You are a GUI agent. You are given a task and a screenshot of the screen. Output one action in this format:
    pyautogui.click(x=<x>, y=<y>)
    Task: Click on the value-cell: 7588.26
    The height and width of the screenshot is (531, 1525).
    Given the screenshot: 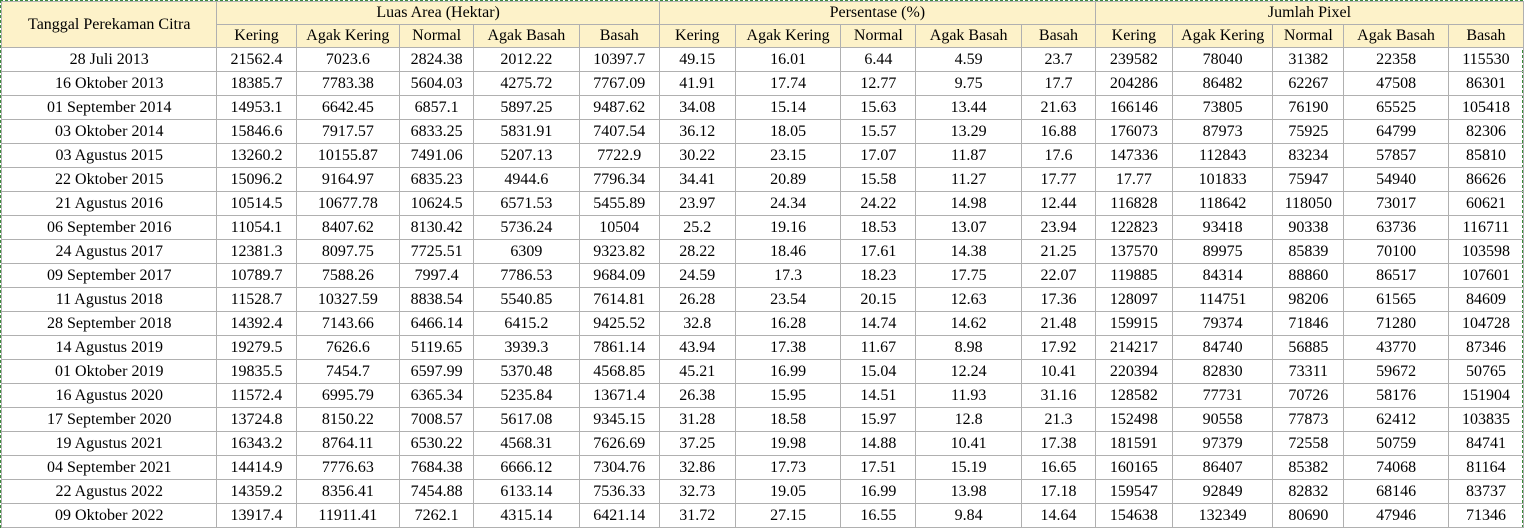 What is the action you would take?
    pyautogui.click(x=348, y=275)
    